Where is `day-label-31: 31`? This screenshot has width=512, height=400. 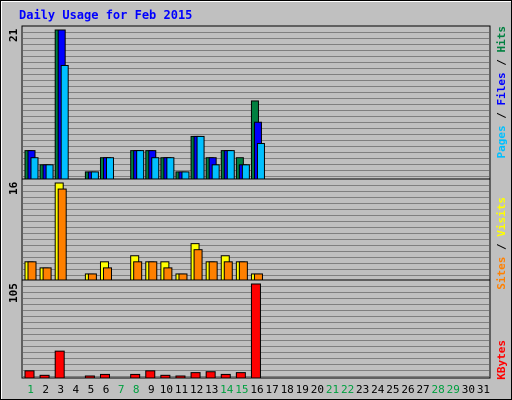 day-label-31: 31 is located at coordinates (483, 389).